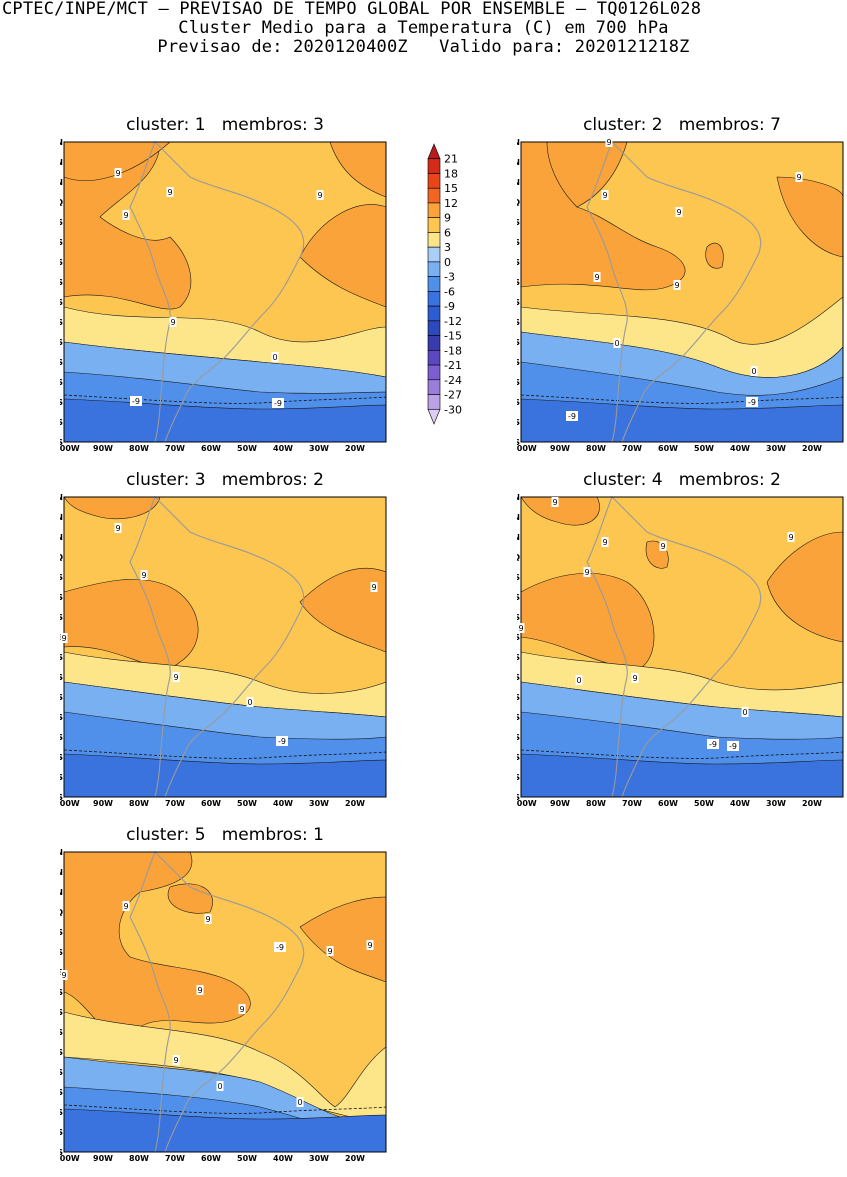 This screenshot has height=1177, width=847. Describe the element at coordinates (225, 125) in the screenshot. I see `panel-title: cluster: 1 membros: 3` at that location.